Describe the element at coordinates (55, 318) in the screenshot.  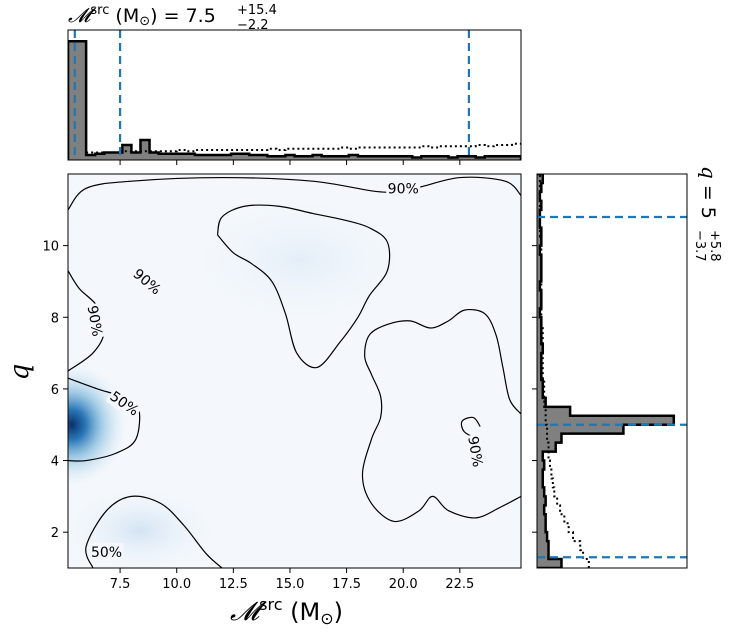
I see `y-tick-label: 8` at that location.